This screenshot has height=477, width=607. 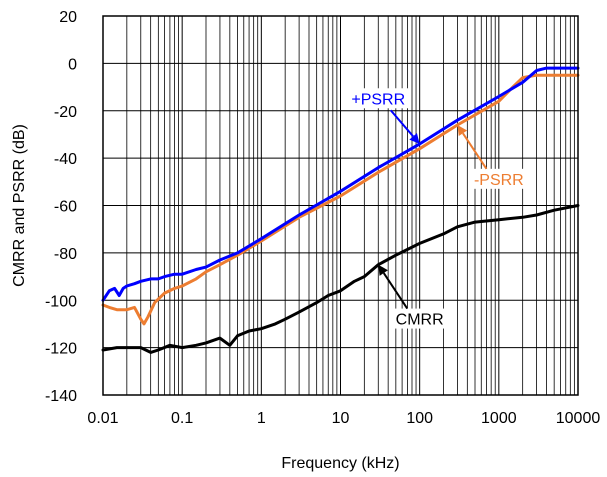 What do you see at coordinates (68, 17) in the screenshot?
I see `y-tick-label: 20` at bounding box center [68, 17].